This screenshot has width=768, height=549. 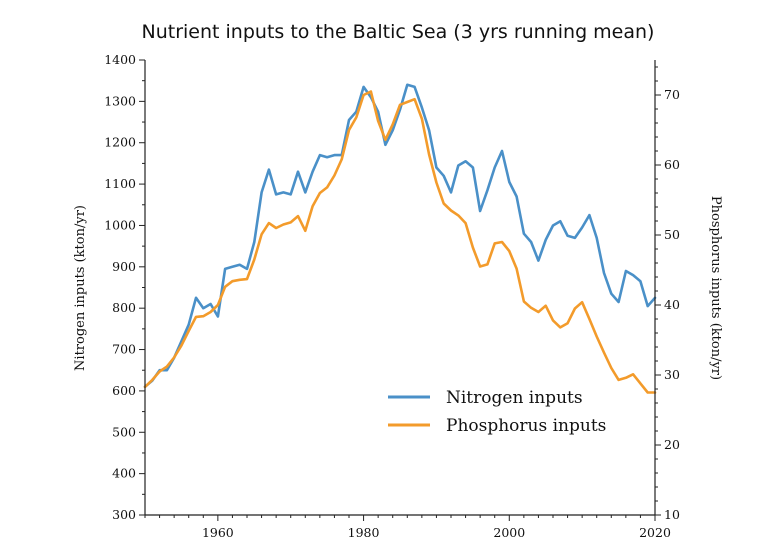 What do you see at coordinates (497, 412) in the screenshot?
I see `legend: Nitrogen inputs Phosphorus inputs` at bounding box center [497, 412].